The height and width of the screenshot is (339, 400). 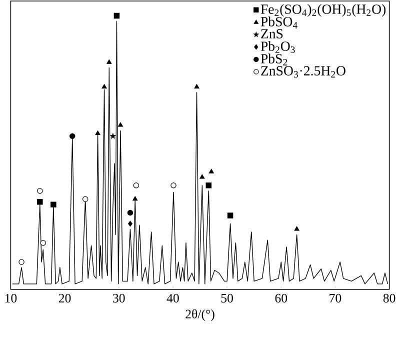 What do you see at coordinates (323, 10) in the screenshot?
I see `text: Fe$_{2}$(SO$_{4}$)$_{2}$(OH)$_{5}$(H$_{2}$O)` at bounding box center [323, 10].